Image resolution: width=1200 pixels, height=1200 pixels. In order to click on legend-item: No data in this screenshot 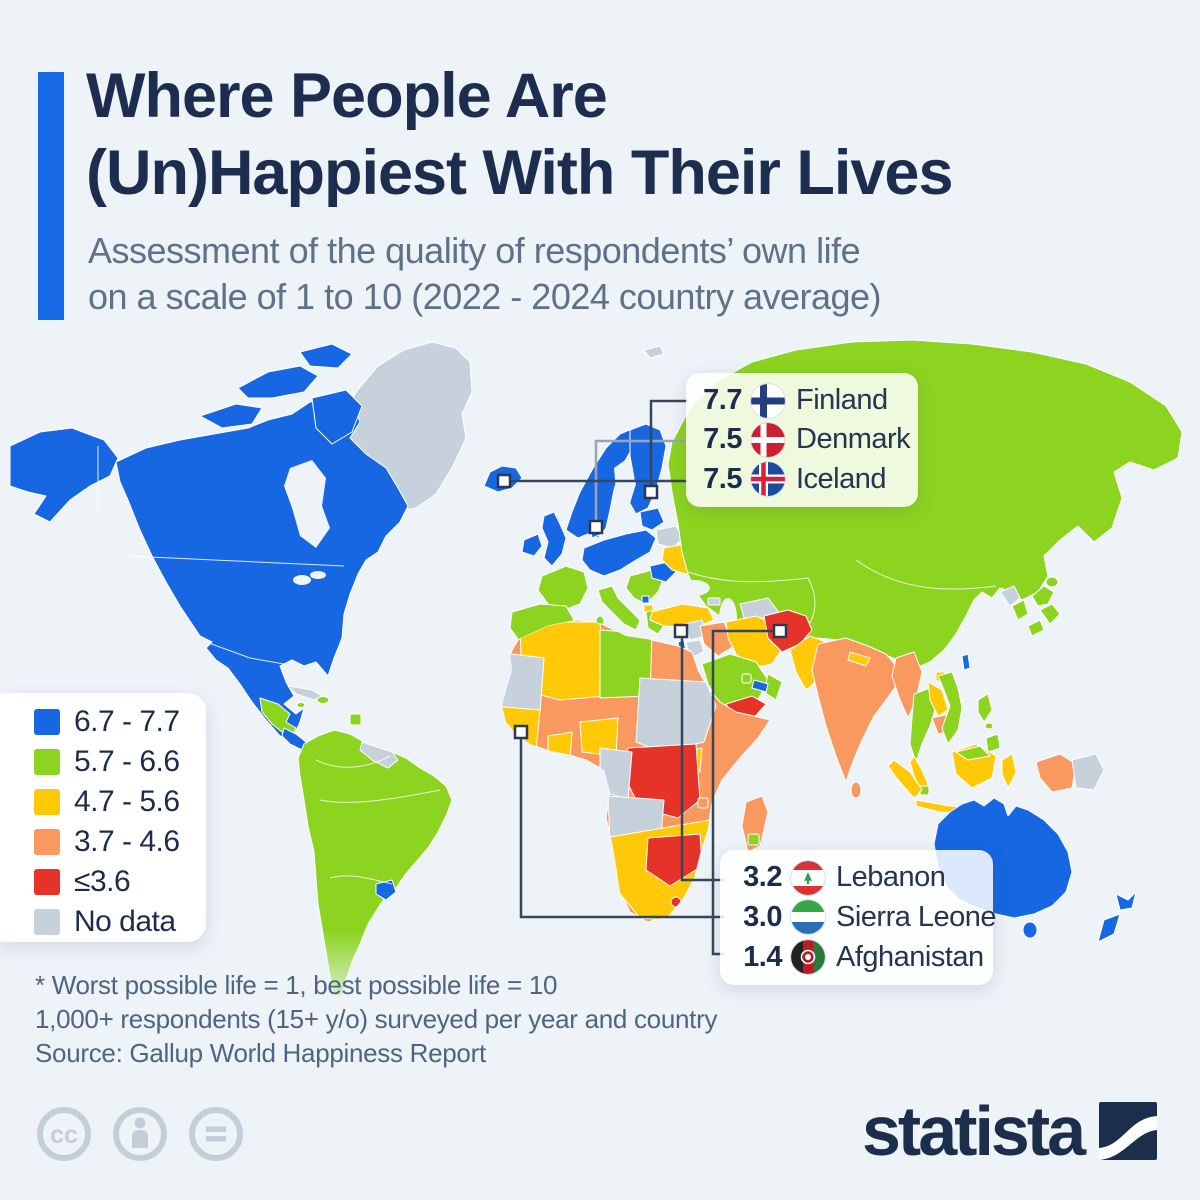, I will do `click(120, 922)`.